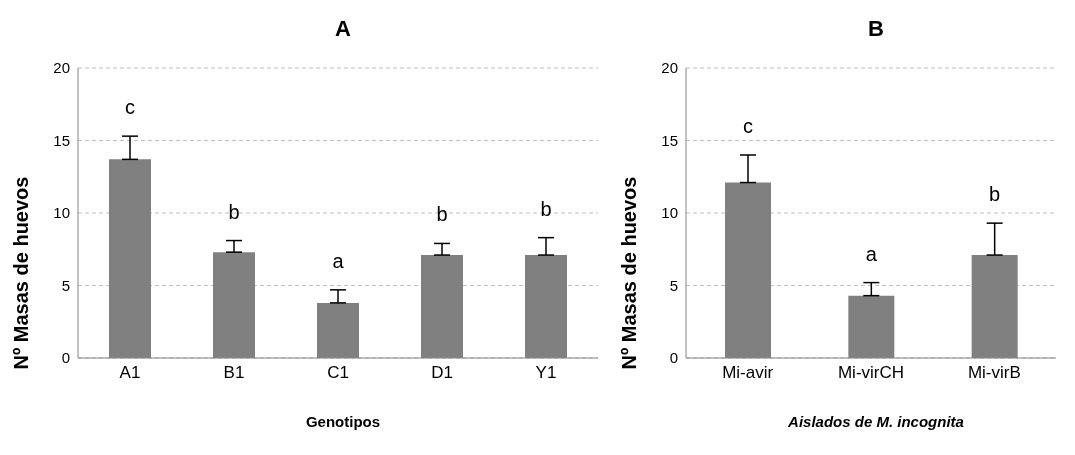  Describe the element at coordinates (871, 373) in the screenshot. I see `x-tick-label: Mi-virCH` at that location.